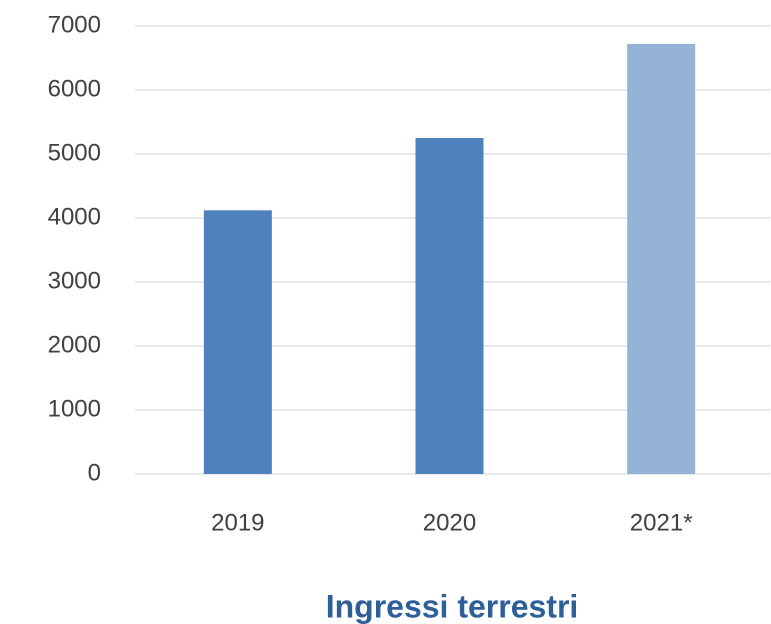  Describe the element at coordinates (74, 408) in the screenshot. I see `y-tick-label: 1000` at that location.